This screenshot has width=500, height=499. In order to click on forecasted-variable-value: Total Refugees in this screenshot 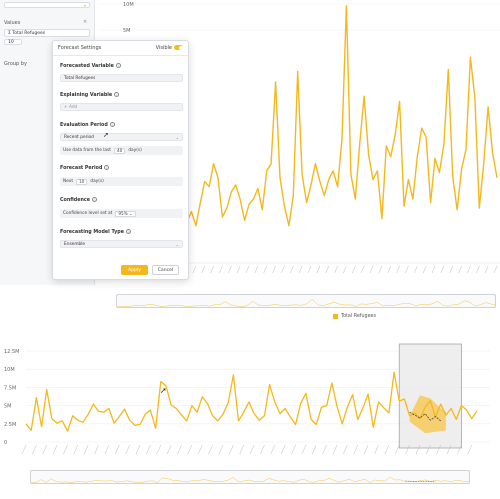, I will do `click(80, 78)`.